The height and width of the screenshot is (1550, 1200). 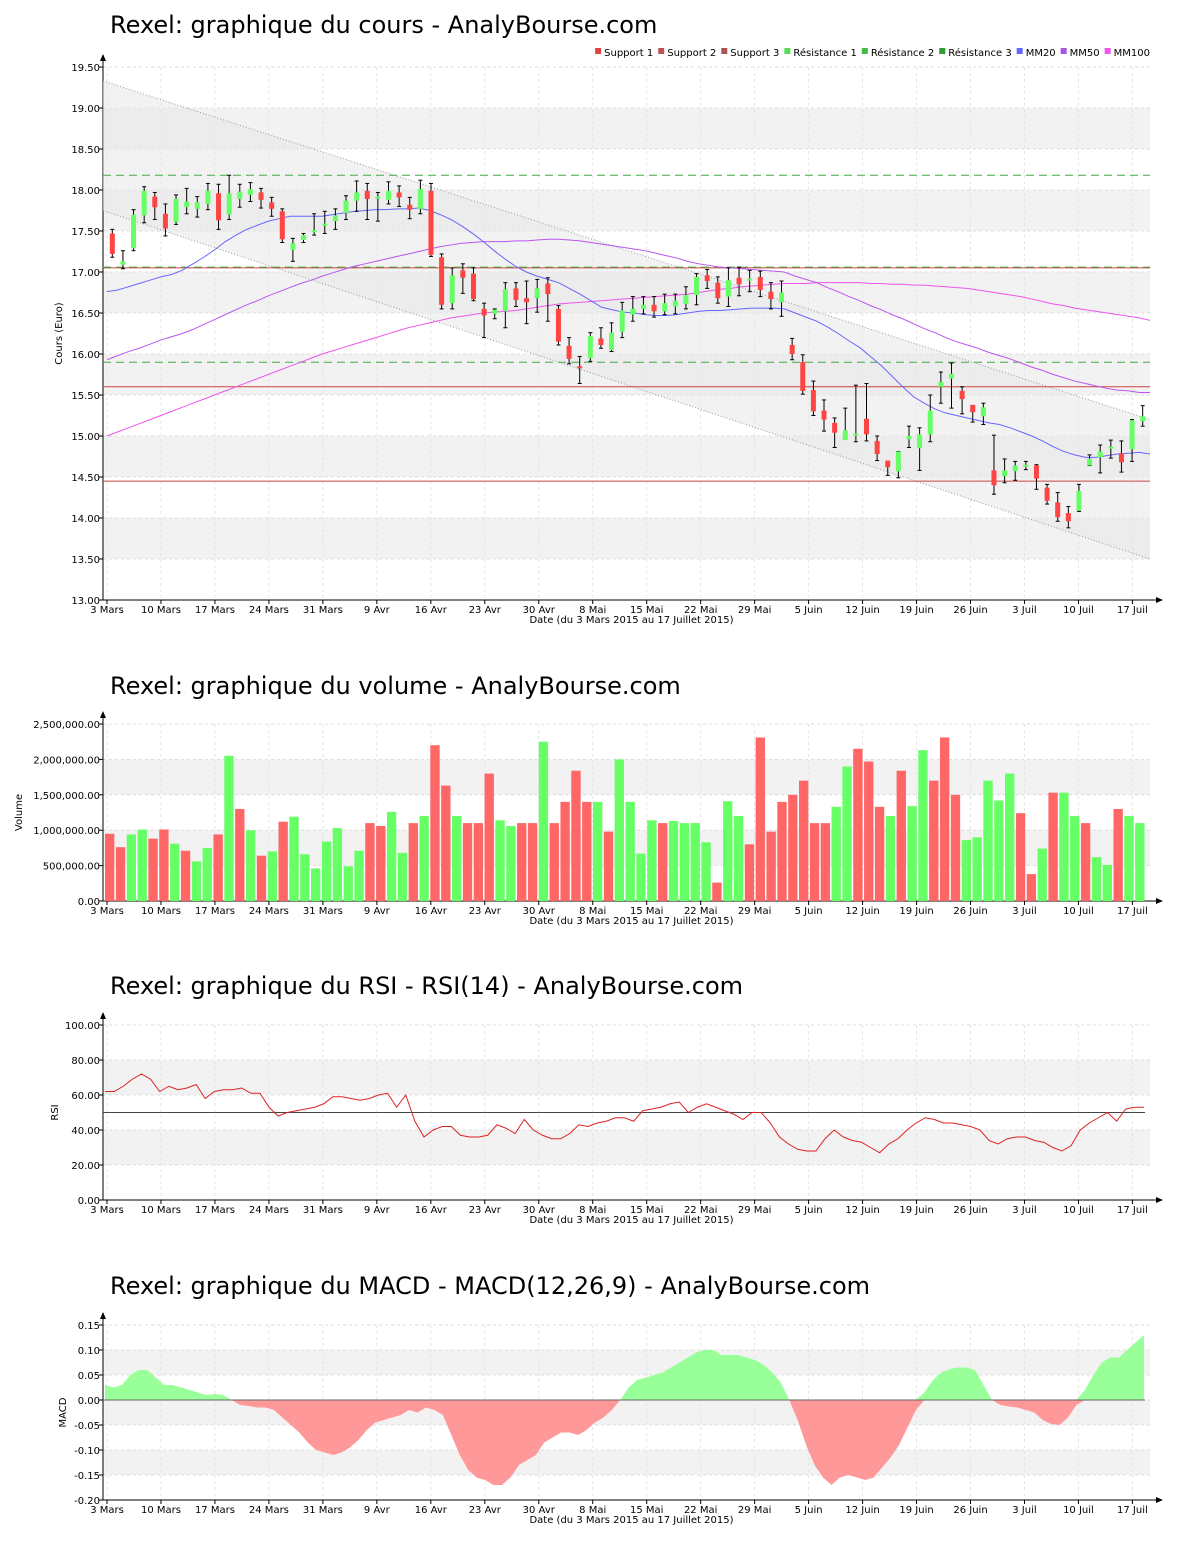 I want to click on y-axis-label: Volume, so click(x=19, y=812).